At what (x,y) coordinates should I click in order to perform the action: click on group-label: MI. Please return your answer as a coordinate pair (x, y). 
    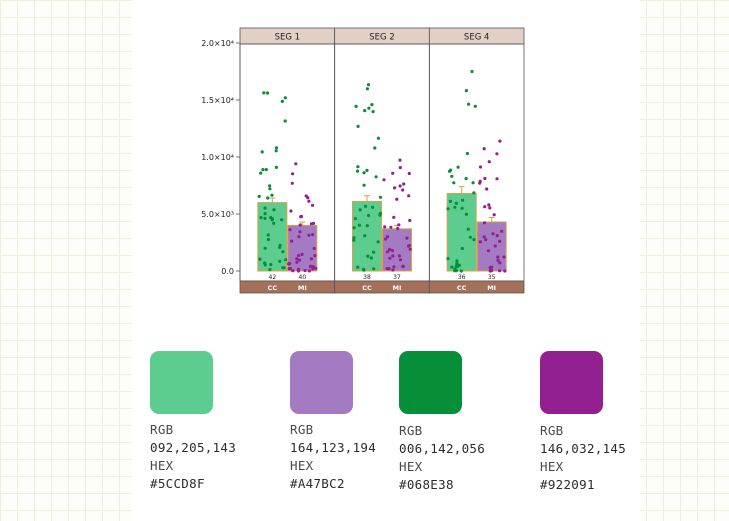
    Looking at the image, I should click on (397, 288).